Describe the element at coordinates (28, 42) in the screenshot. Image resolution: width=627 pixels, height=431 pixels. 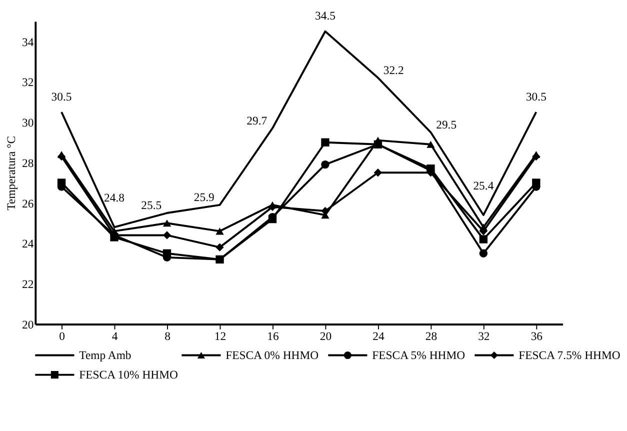
I see `y-tick-label: 34` at that location.